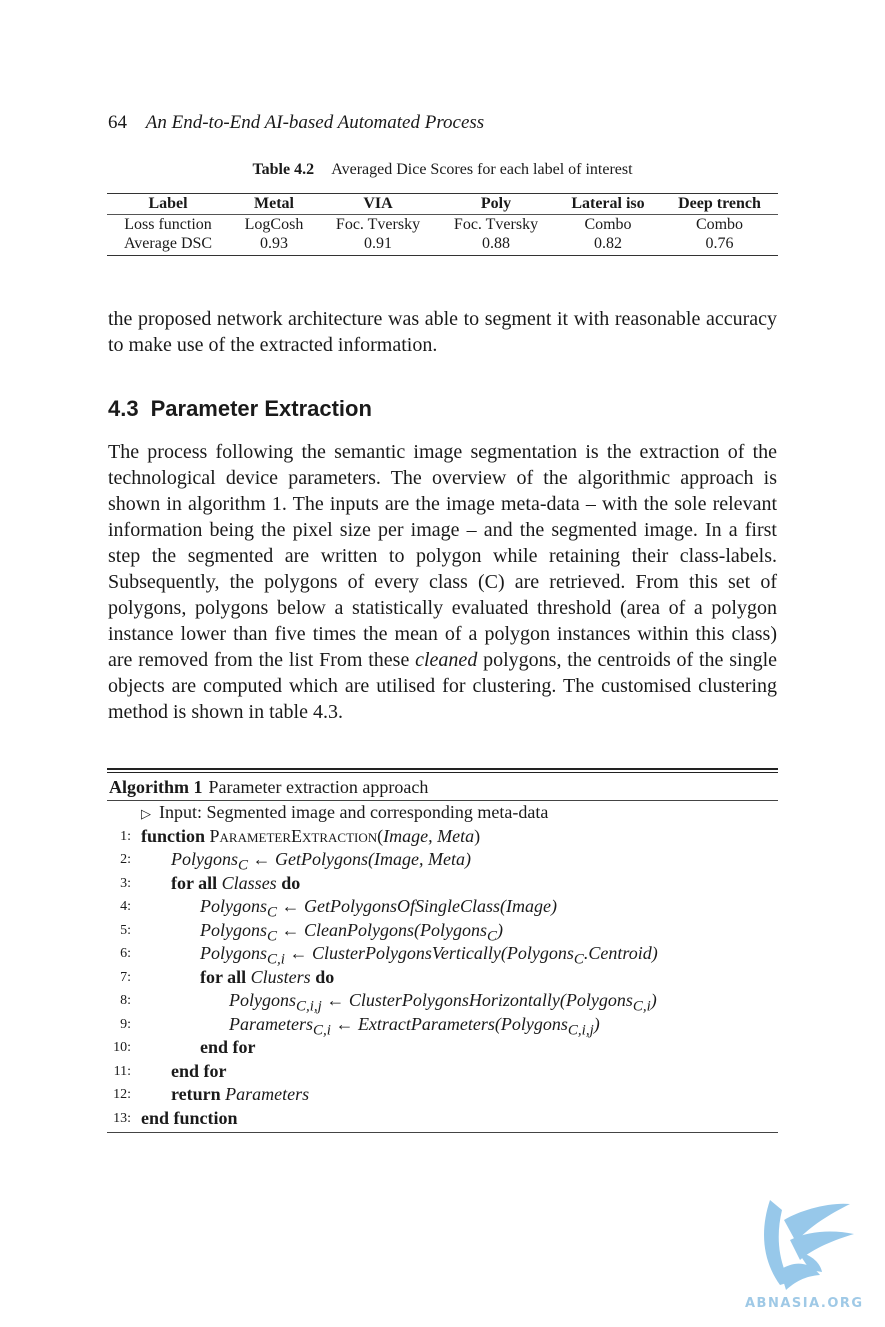 This screenshot has width=885, height=1327. What do you see at coordinates (804, 1303) in the screenshot?
I see `watermark-text: ABNASIA.ORG` at bounding box center [804, 1303].